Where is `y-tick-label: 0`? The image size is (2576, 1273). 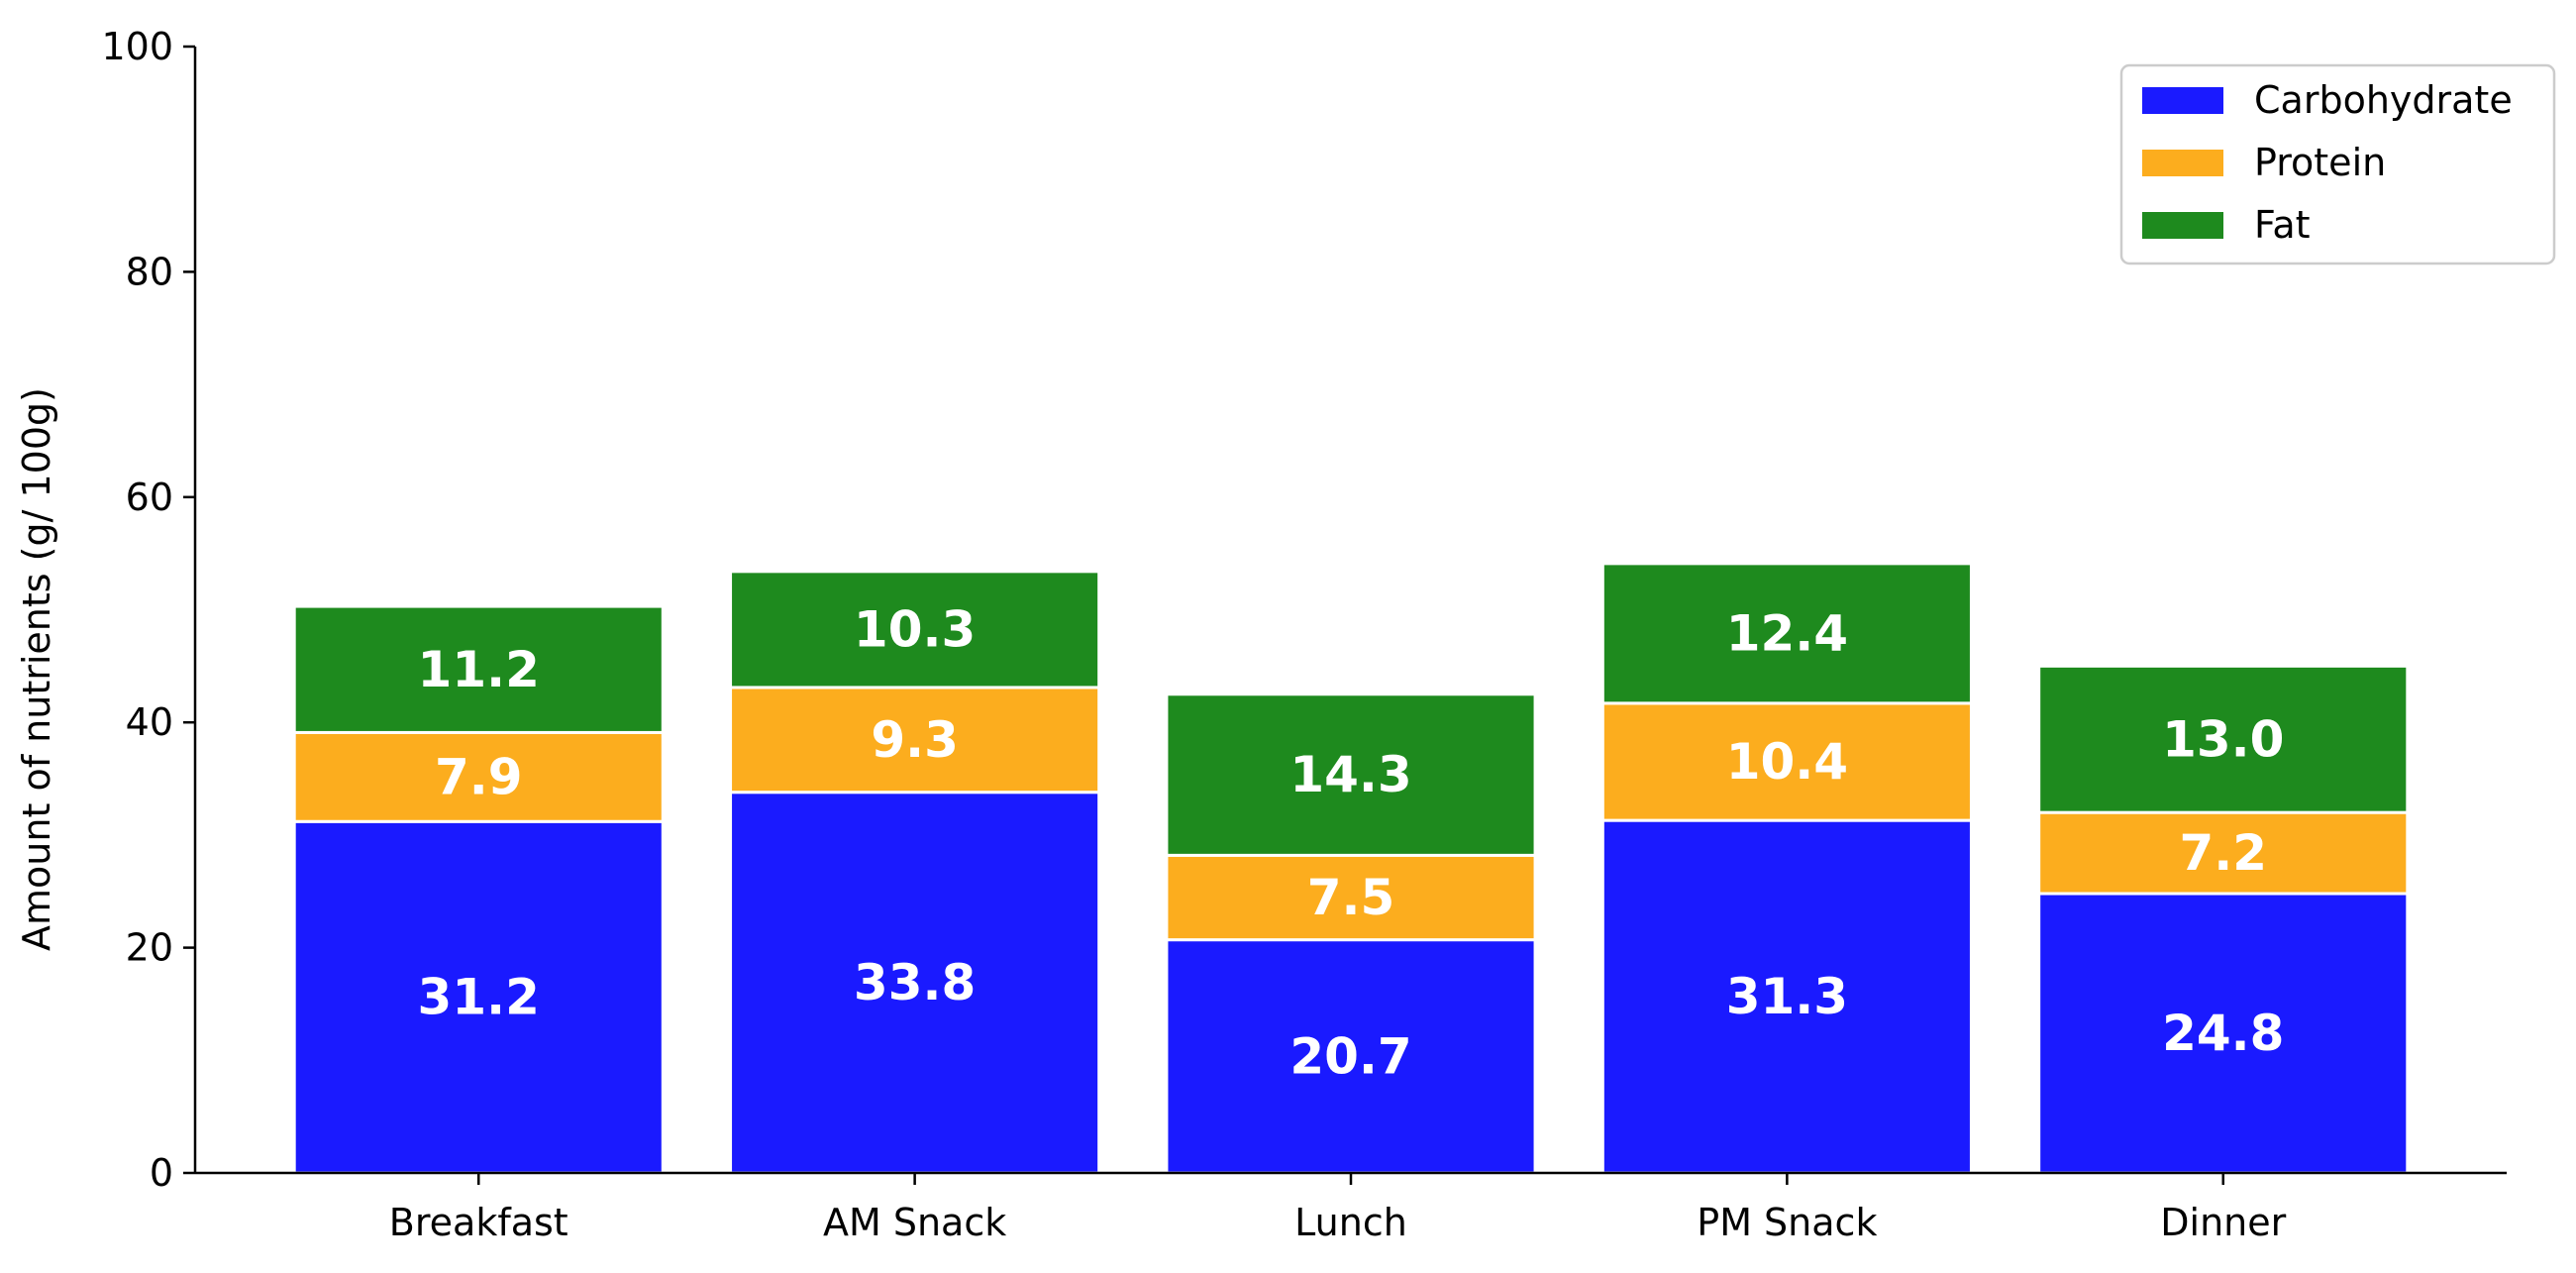 y-tick-label: 0 is located at coordinates (161, 1173).